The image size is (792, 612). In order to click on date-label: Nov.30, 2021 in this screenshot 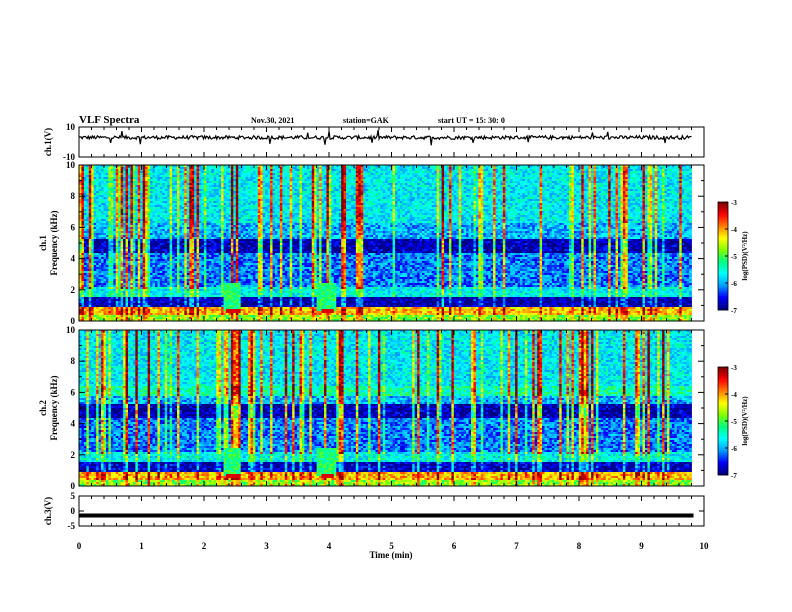, I will do `click(272, 120)`.